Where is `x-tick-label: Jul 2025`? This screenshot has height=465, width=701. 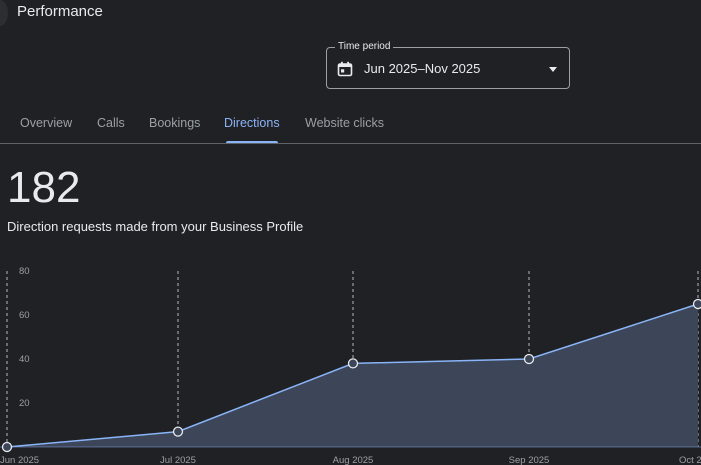
x-tick-label: Jul 2025 is located at coordinates (178, 460).